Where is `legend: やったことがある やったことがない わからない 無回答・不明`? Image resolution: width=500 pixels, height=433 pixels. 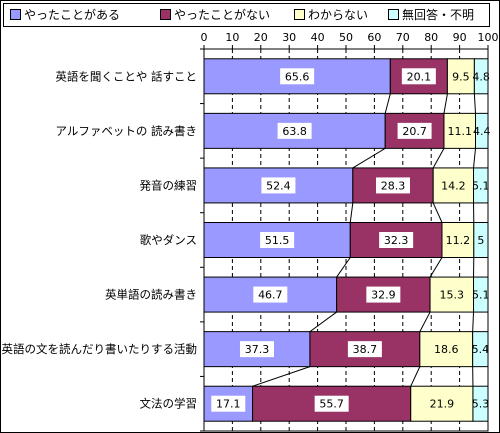 legend: やったことがある やったことがない わからない 無回答・不明 is located at coordinates (246, 15).